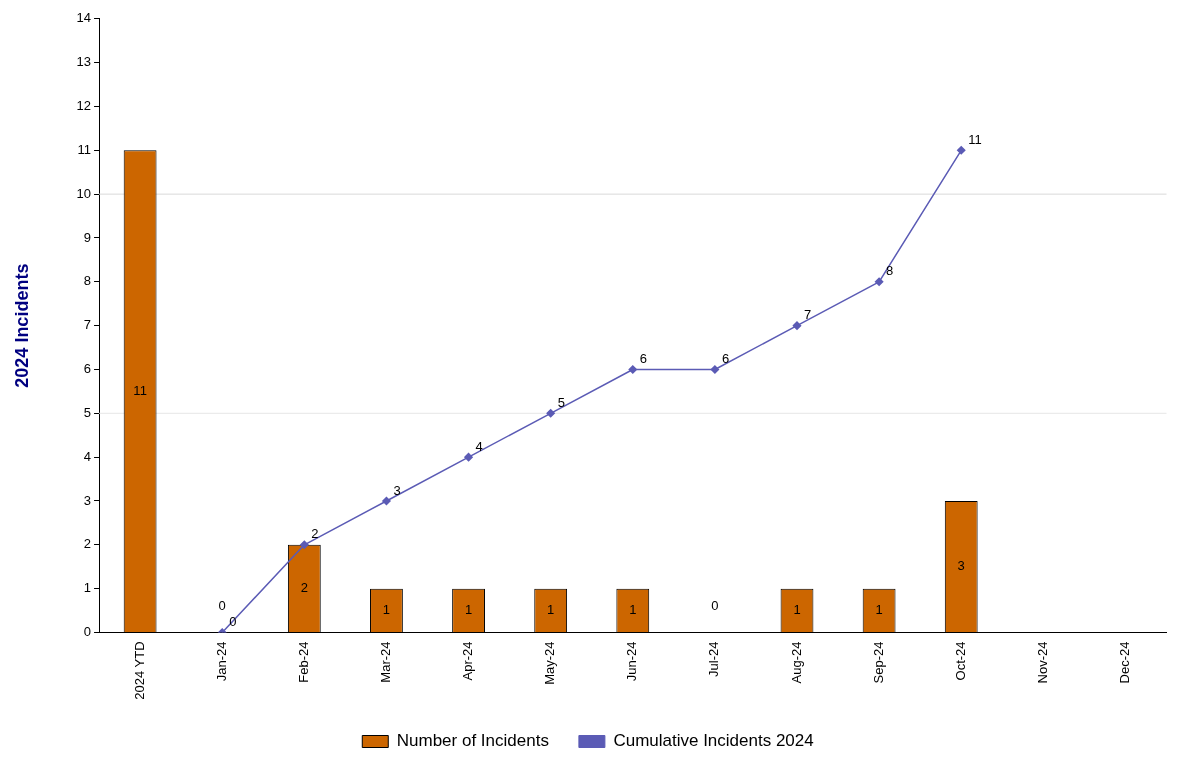  What do you see at coordinates (87, 632) in the screenshot?
I see `y-tick-label: 0` at bounding box center [87, 632].